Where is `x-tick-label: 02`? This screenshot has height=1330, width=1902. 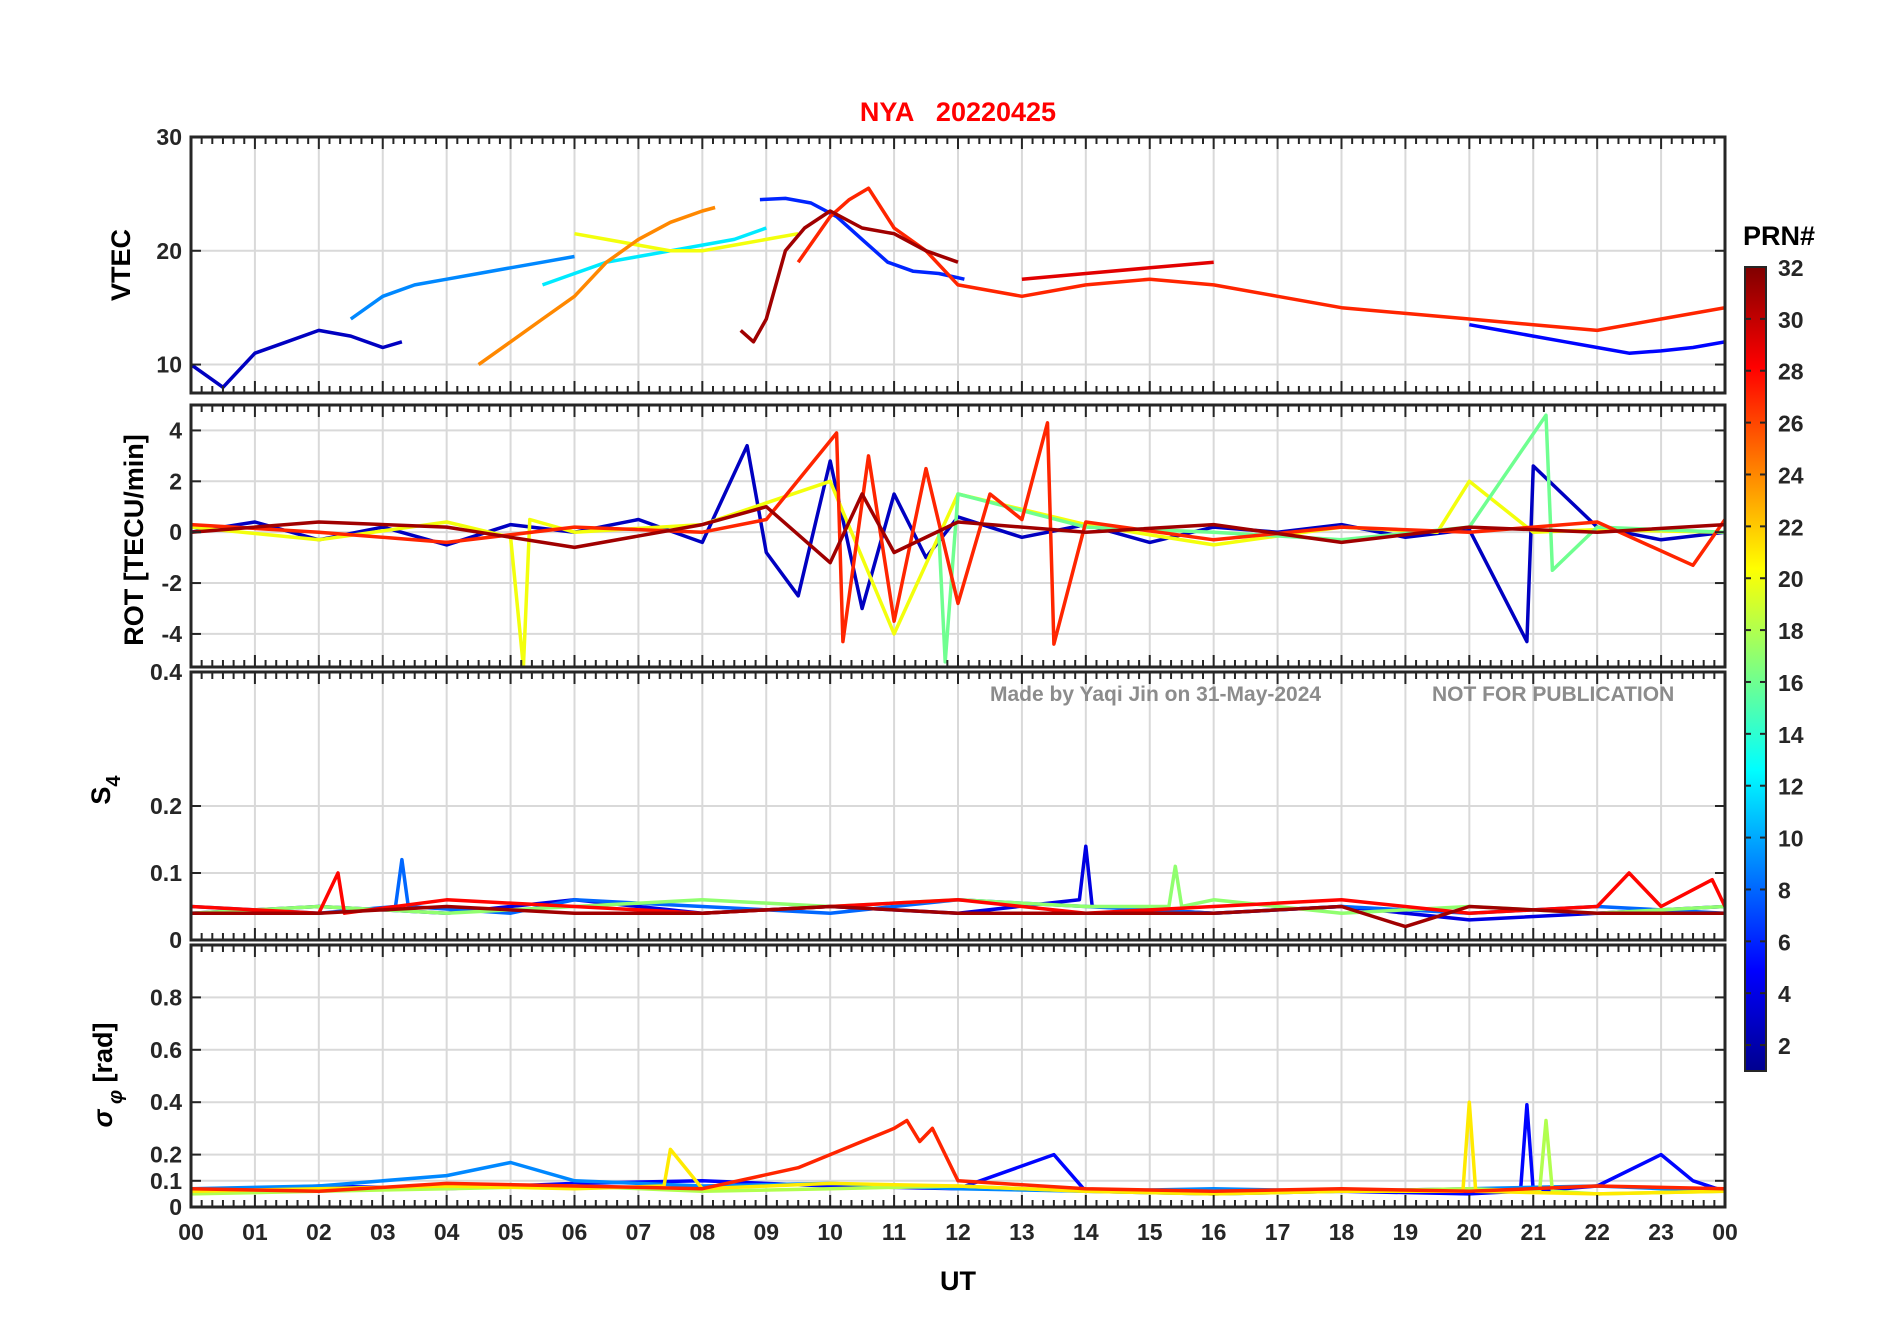 x-tick-label: 02 is located at coordinates (319, 1232).